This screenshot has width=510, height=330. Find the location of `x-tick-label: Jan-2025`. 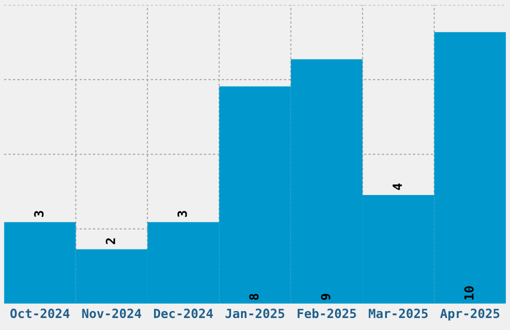

x-tick-label: Jan-2025 is located at coordinates (255, 313).